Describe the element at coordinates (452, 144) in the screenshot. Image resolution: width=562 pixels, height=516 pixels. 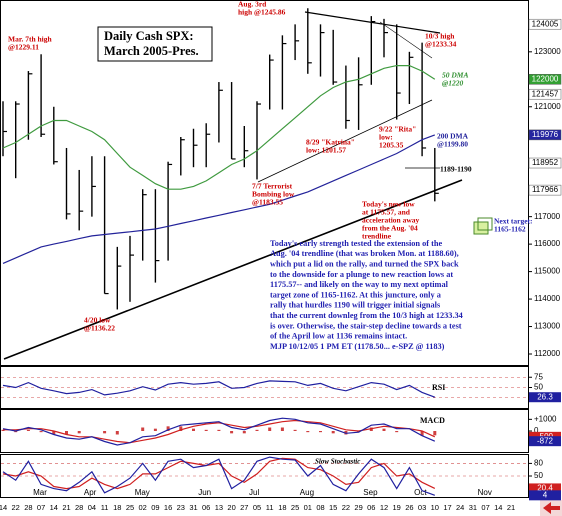
I see `annotation: @1199.80` at that location.